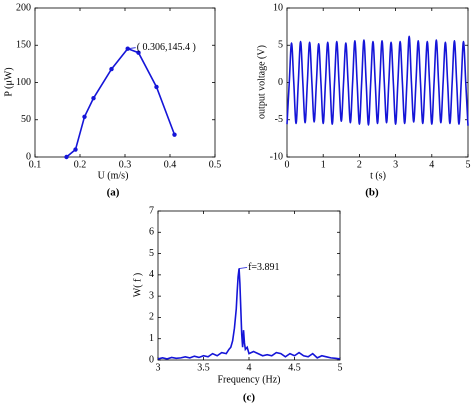 The width and height of the screenshot is (474, 406). What do you see at coordinates (125, 164) in the screenshot?
I see `x-tick-label: 0.3` at bounding box center [125, 164].